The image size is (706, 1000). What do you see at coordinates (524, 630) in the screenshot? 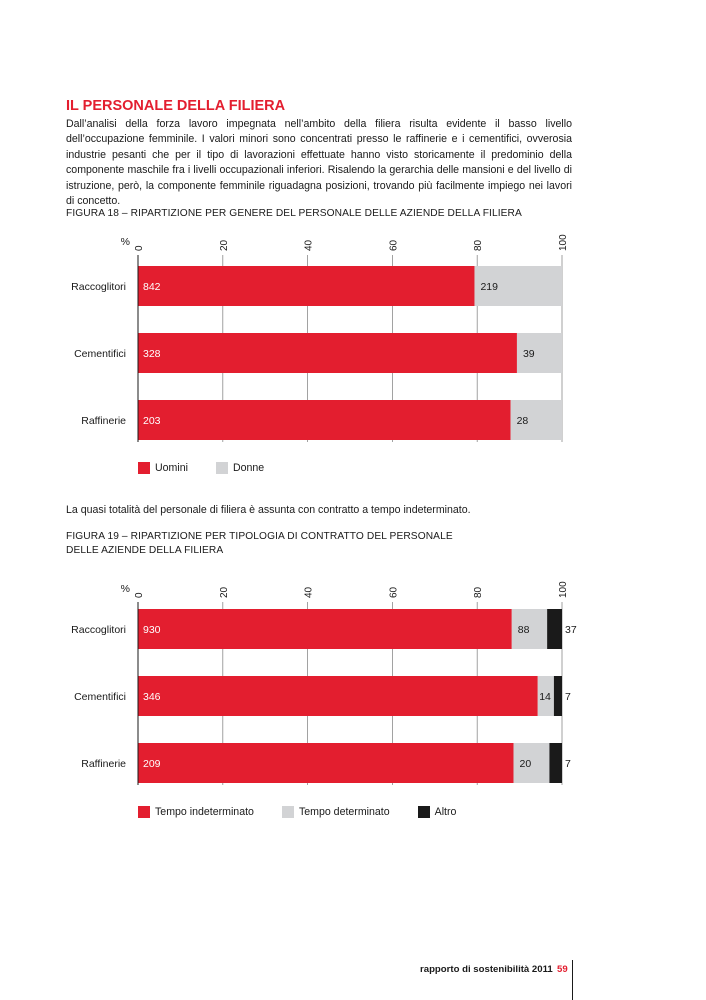
I see `data-label: 88` at bounding box center [524, 630].